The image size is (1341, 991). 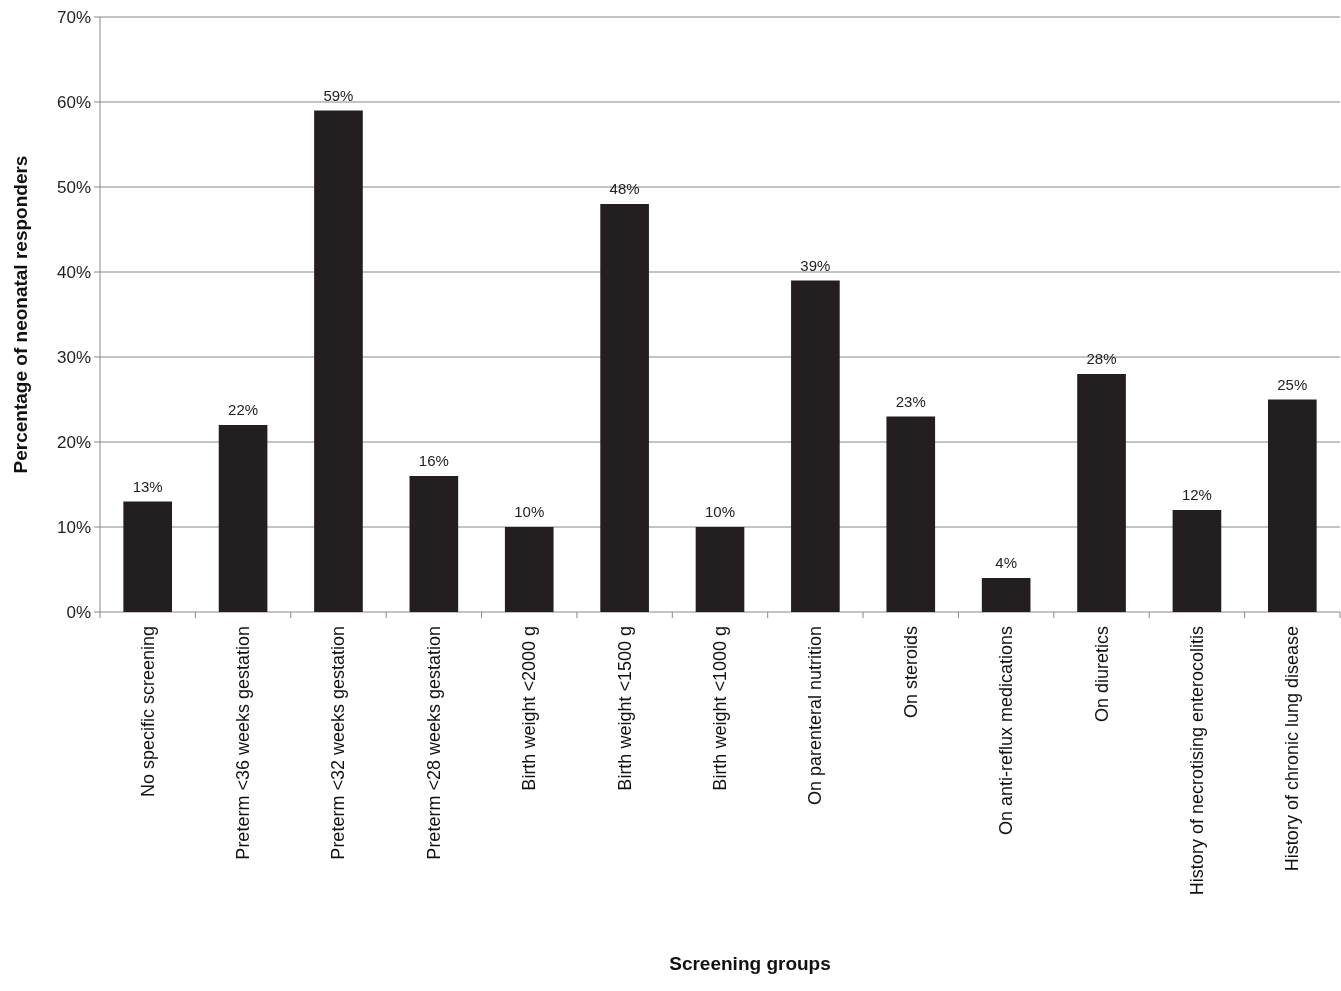 What do you see at coordinates (624, 708) in the screenshot?
I see `x-tick-label: Birth weight <1500 g` at bounding box center [624, 708].